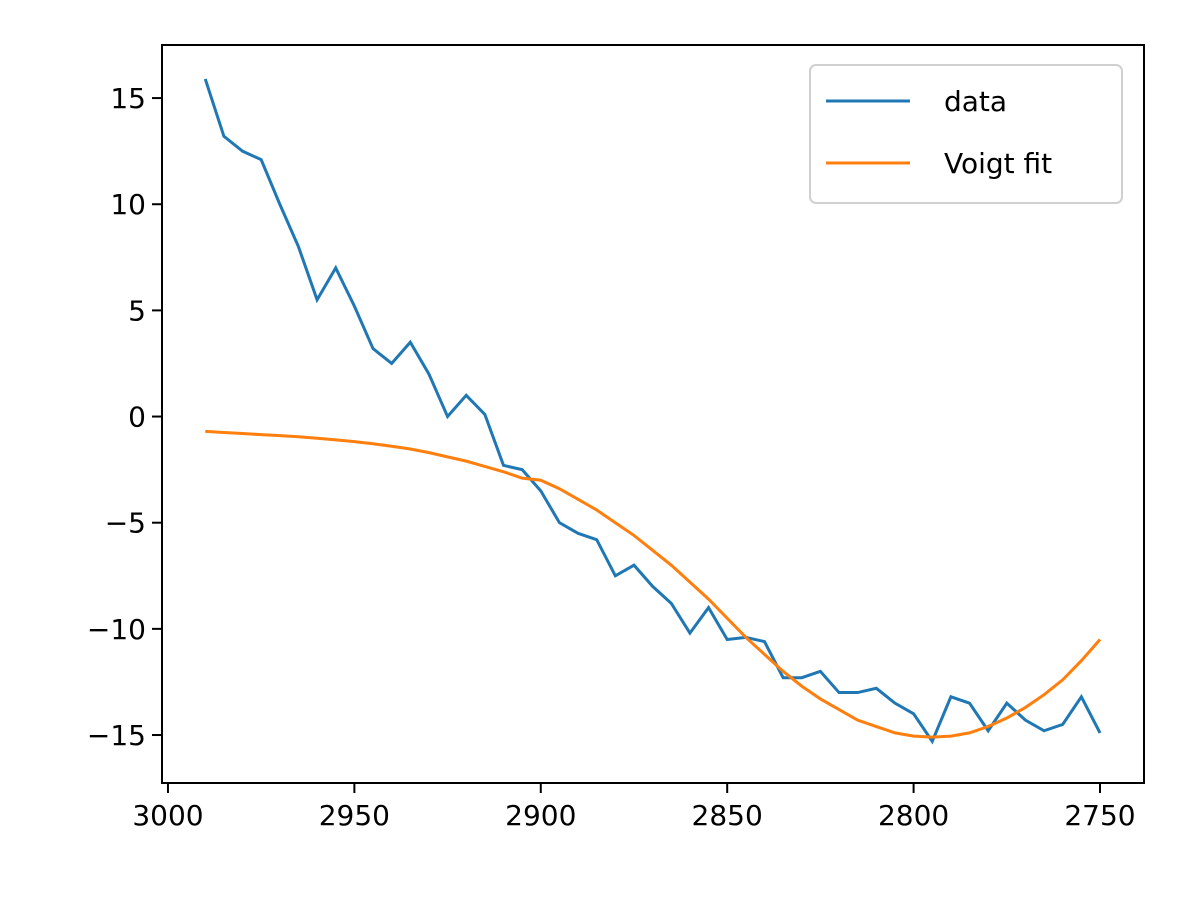 Image resolution: width=1200 pixels, height=900 pixels. I want to click on x-tick-label: 2900, so click(540, 815).